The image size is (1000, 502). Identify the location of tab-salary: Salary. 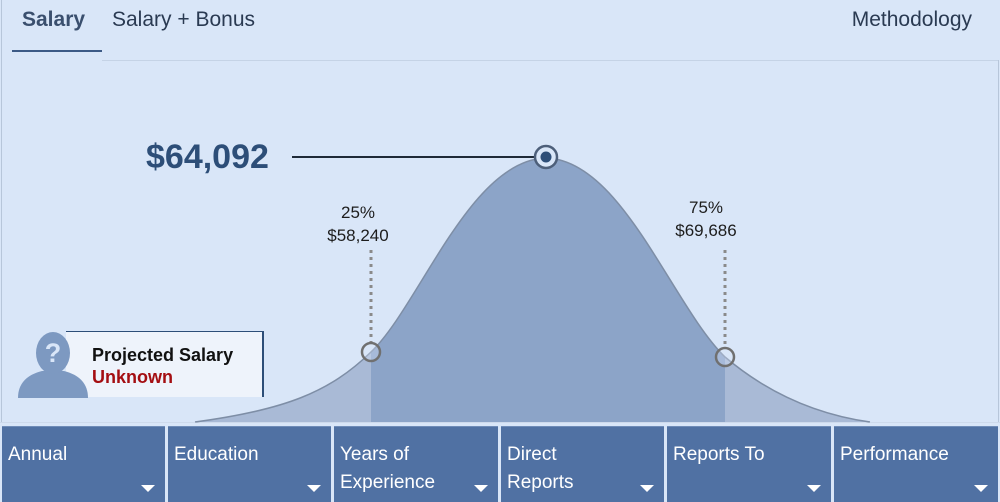
(53, 20).